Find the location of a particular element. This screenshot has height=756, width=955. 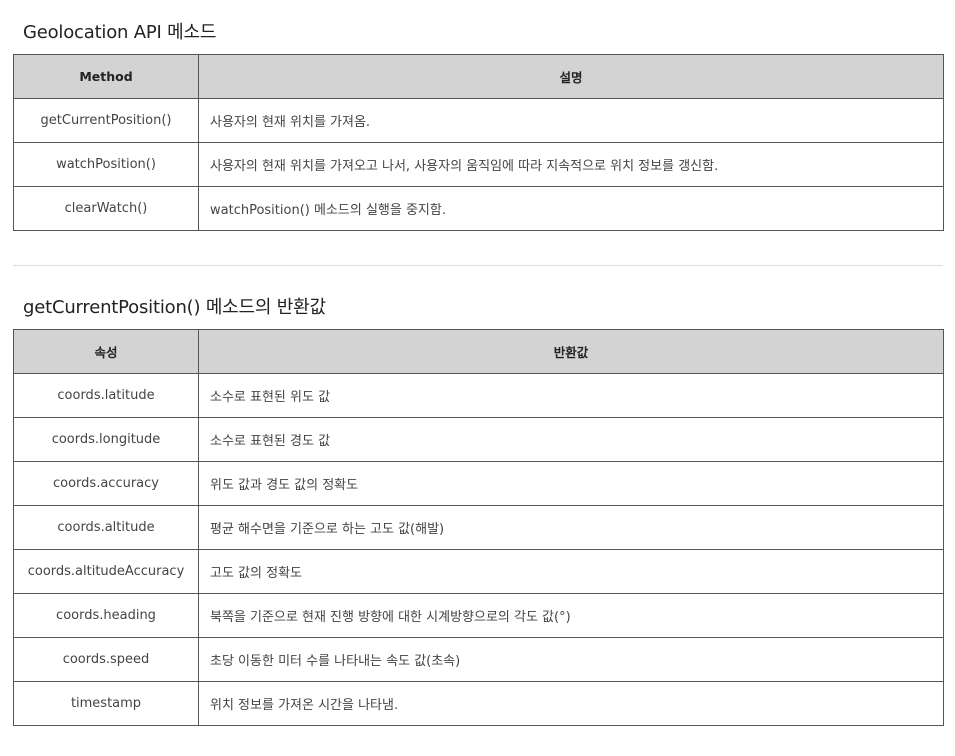

table-header-row: 속성 반환값 is located at coordinates (478, 351).